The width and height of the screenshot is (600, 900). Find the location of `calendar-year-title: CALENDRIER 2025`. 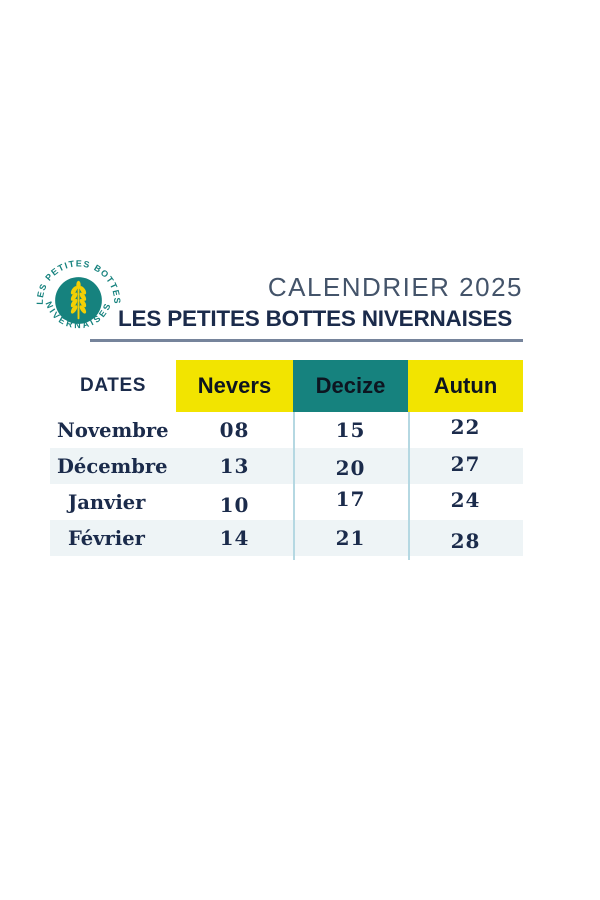

calendar-year-title: CALENDRIER 2025 is located at coordinates (395, 287).